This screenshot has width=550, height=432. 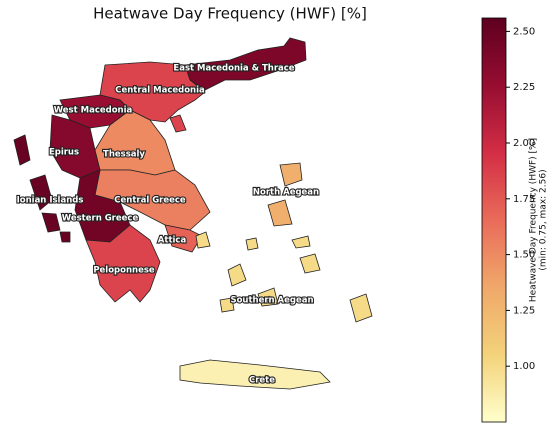 I want to click on region-label: Attica, so click(x=172, y=241).